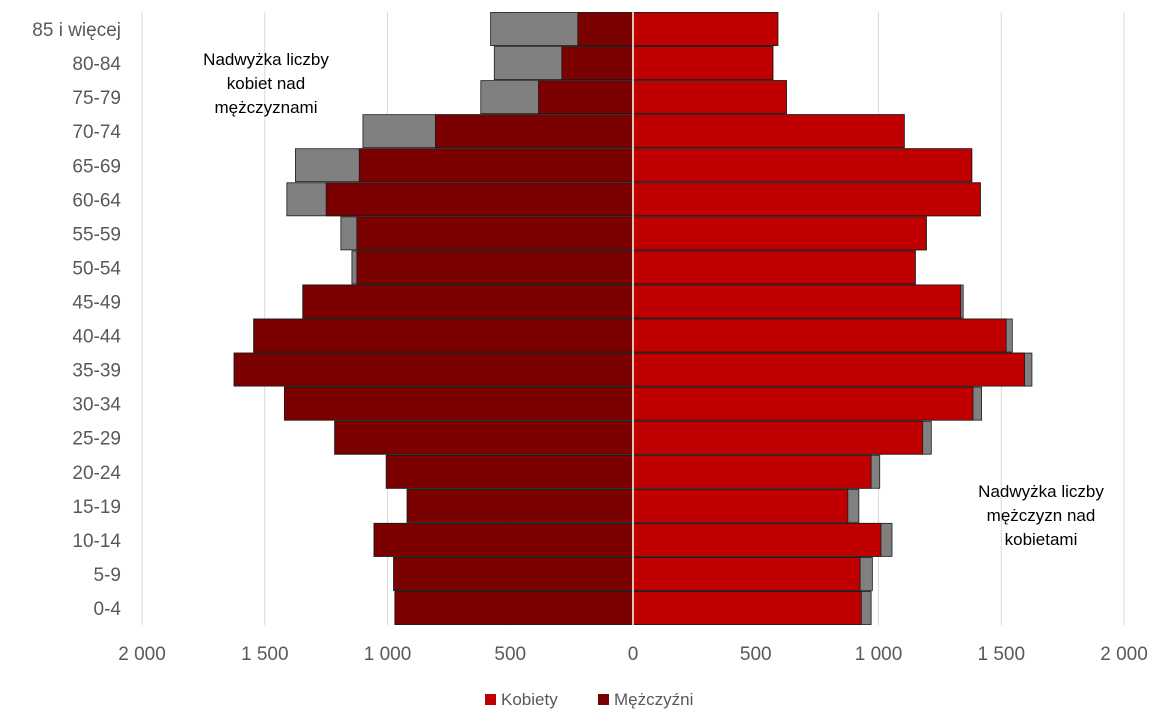 This screenshot has height=714, width=1156. What do you see at coordinates (108, 609) in the screenshot?
I see `y-tick-label: 0-4` at bounding box center [108, 609].